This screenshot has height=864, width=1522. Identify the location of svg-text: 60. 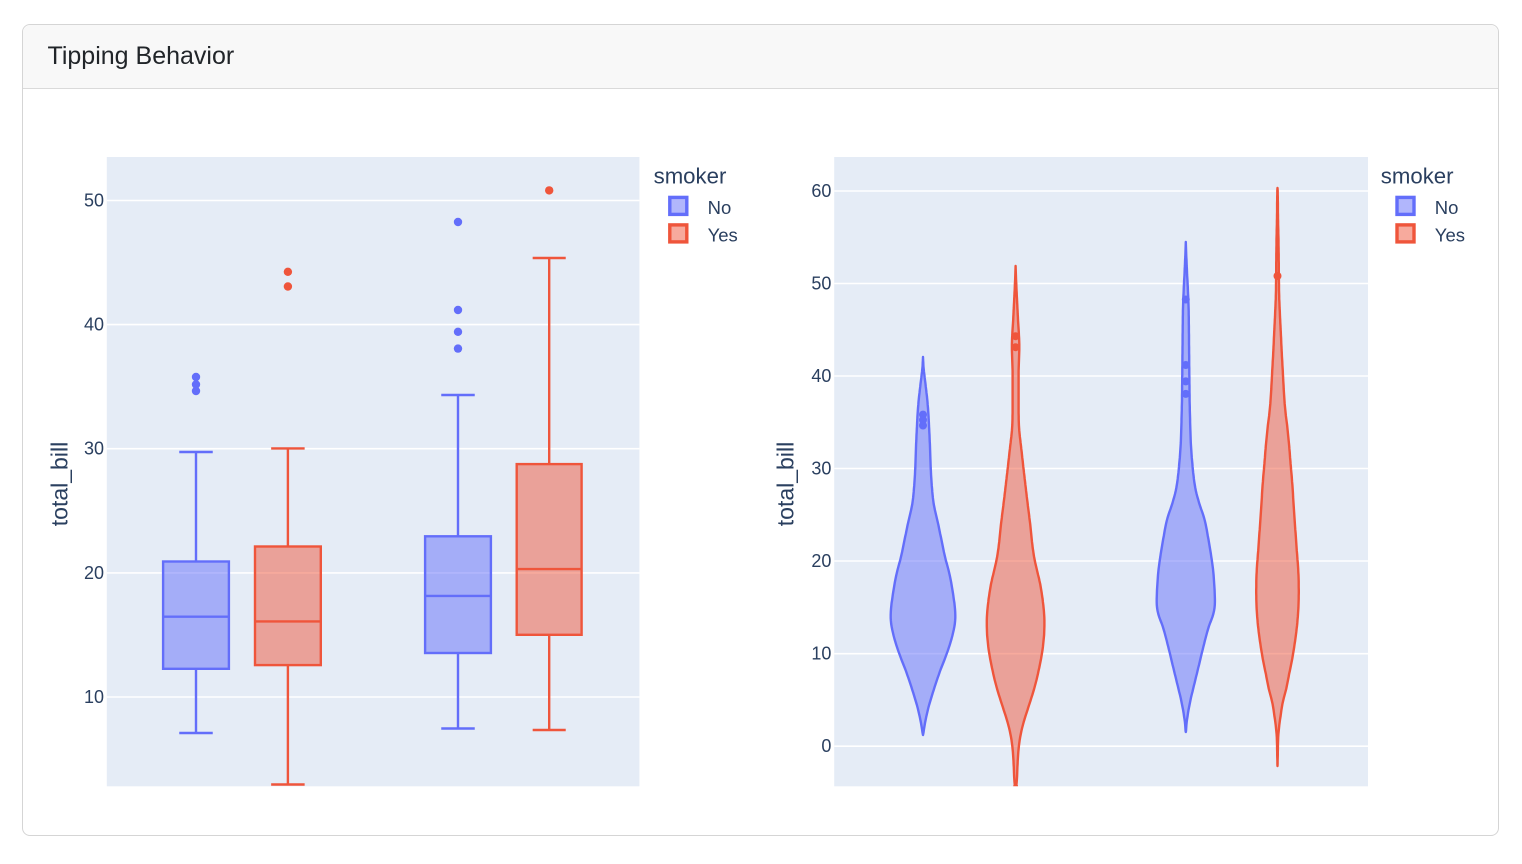
(821, 191).